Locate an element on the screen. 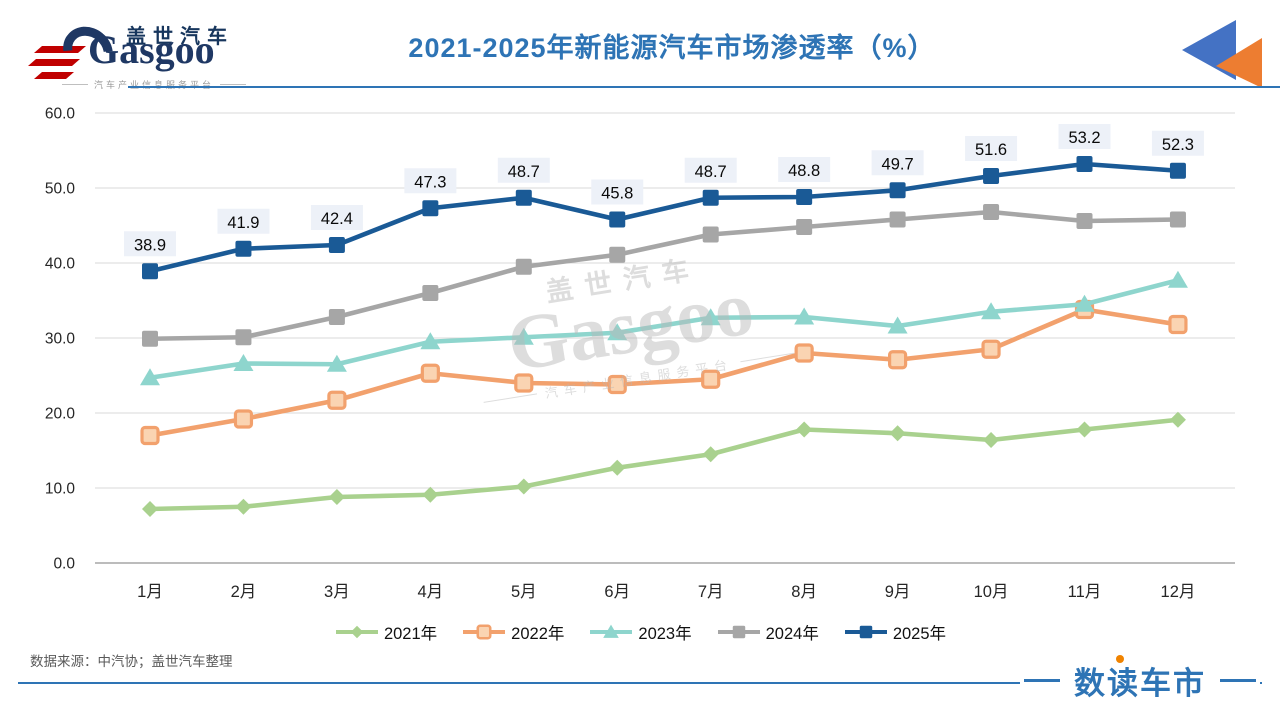 The height and width of the screenshot is (720, 1280). legend-item-2022年: 2022年 is located at coordinates (512, 632).